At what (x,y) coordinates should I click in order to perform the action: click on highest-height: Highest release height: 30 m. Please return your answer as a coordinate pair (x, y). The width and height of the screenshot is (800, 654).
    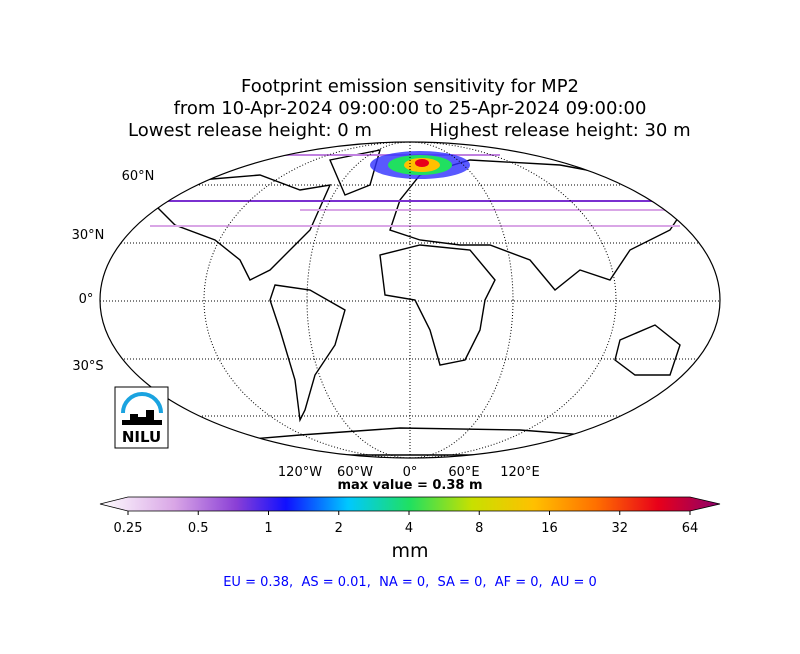
    Looking at the image, I should click on (559, 130).